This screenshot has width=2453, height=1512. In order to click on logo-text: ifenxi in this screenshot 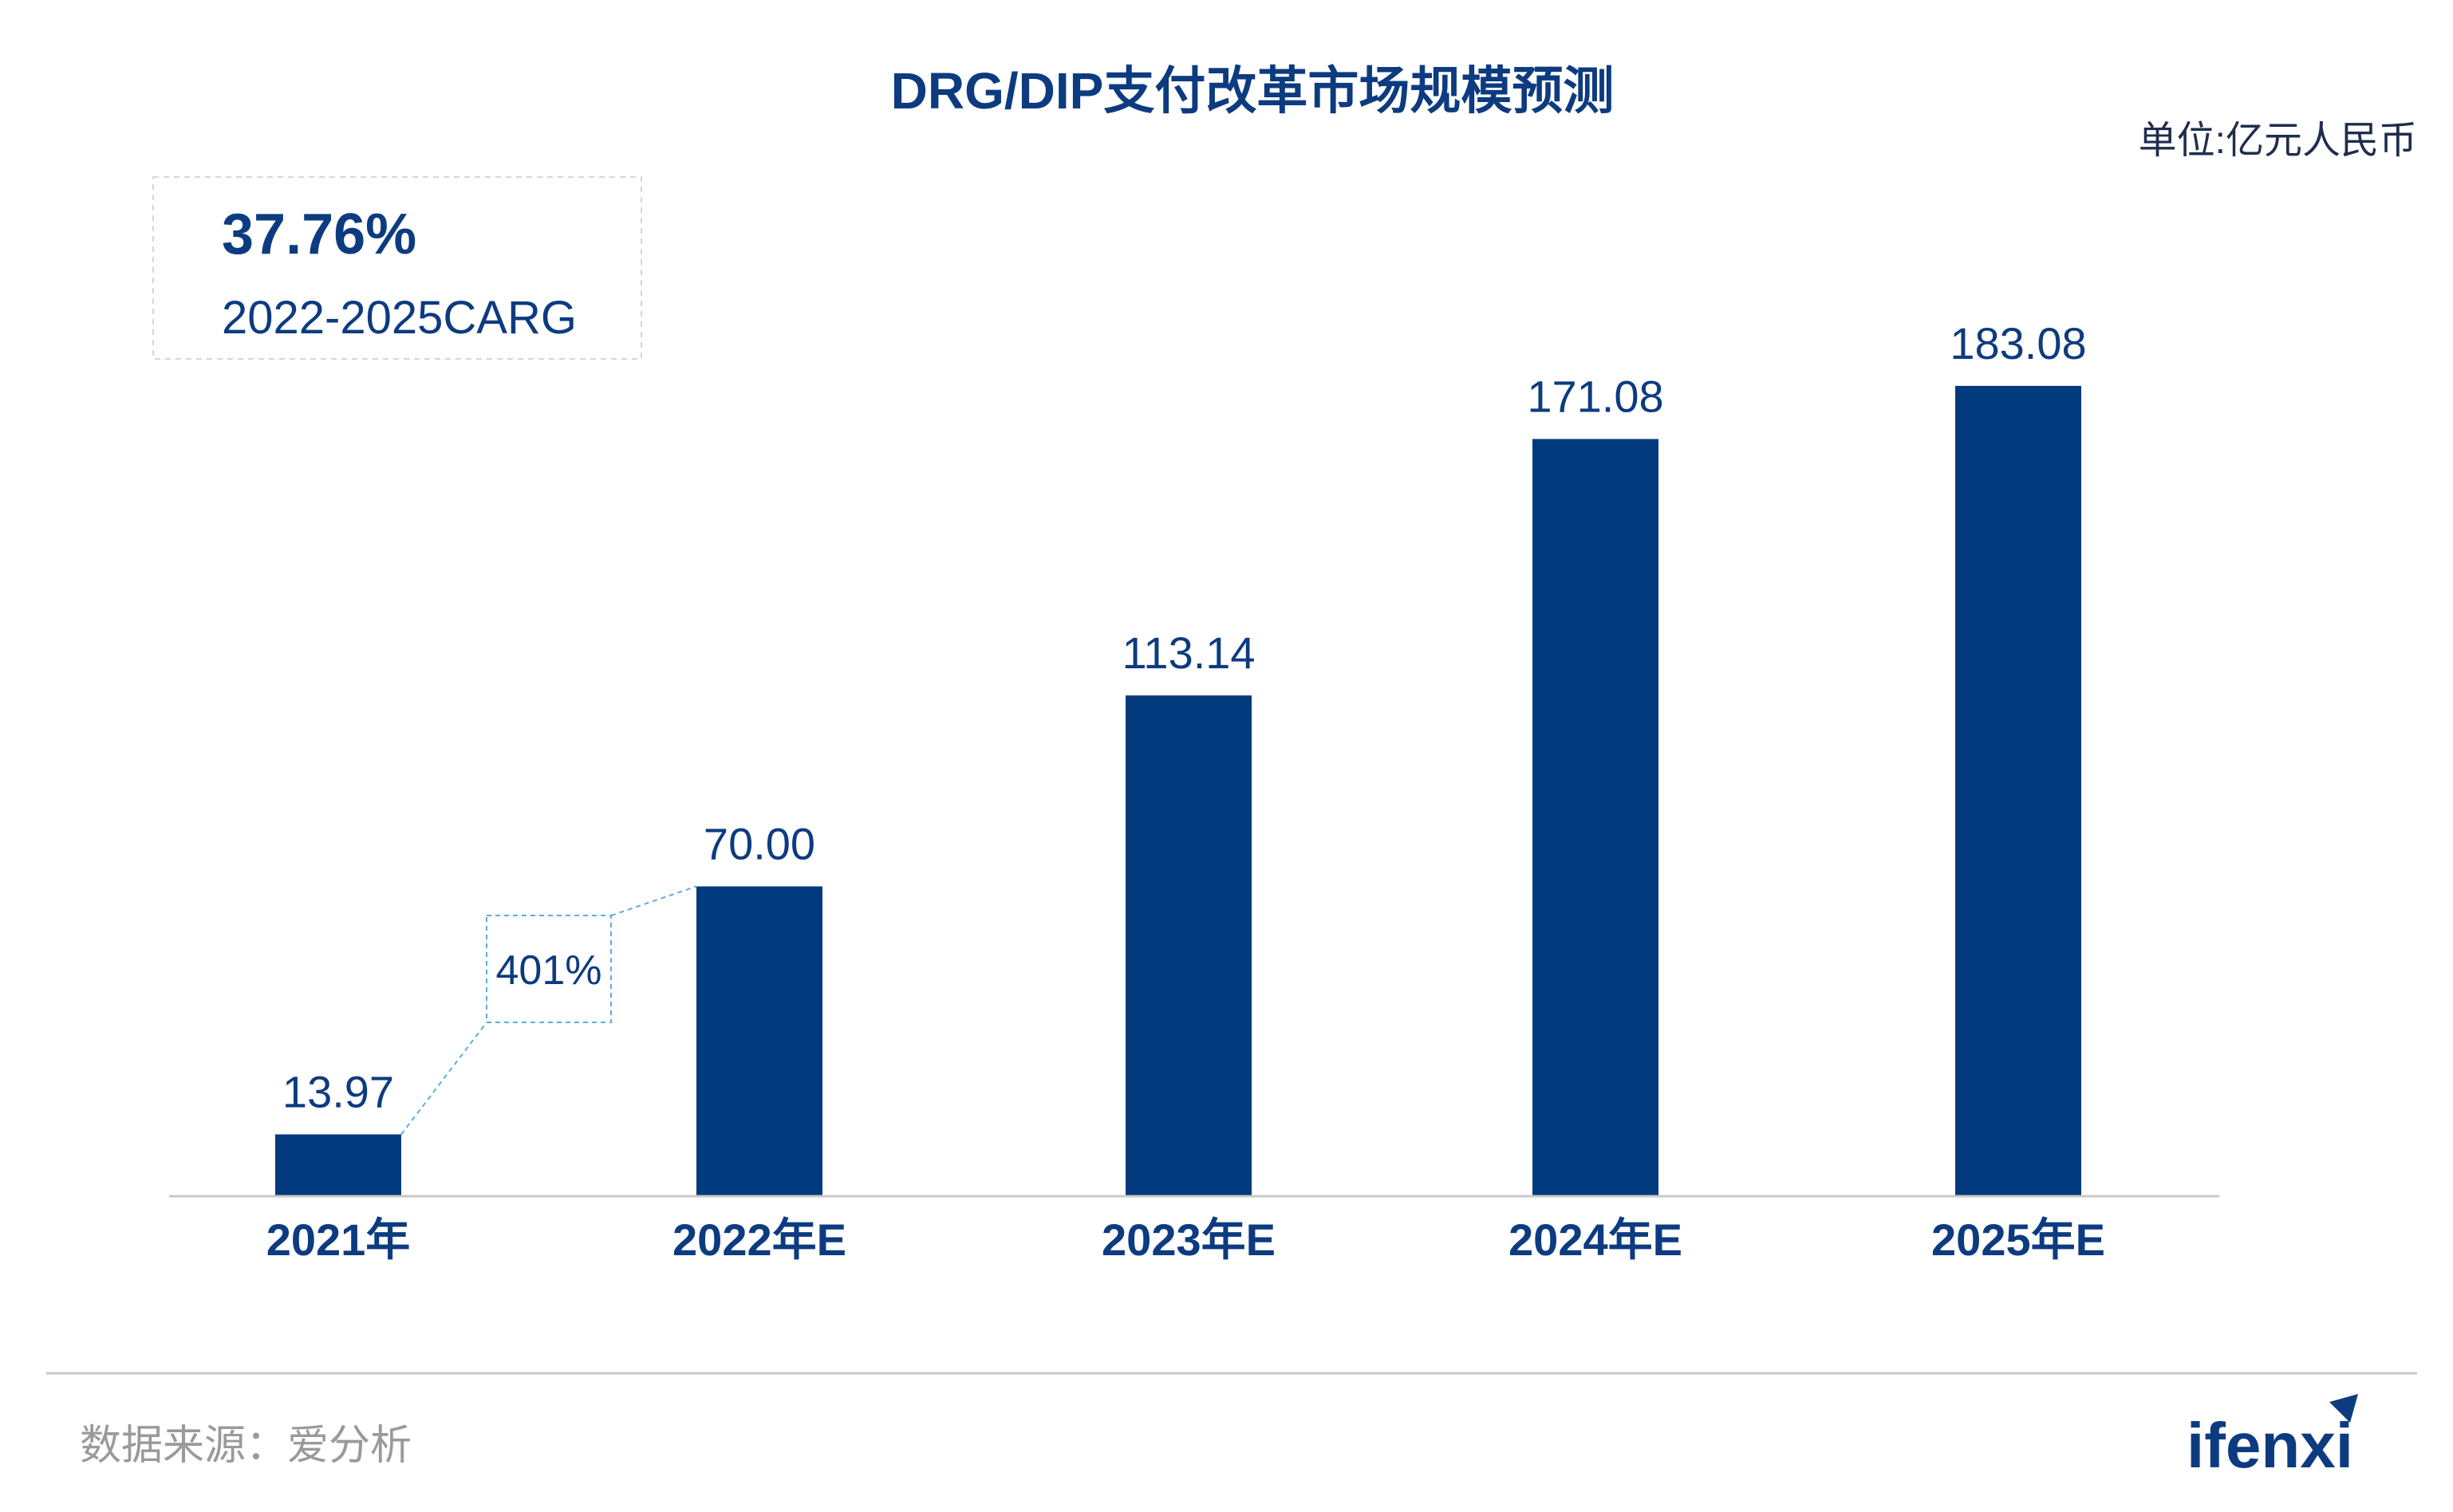, I will do `click(2270, 1445)`.